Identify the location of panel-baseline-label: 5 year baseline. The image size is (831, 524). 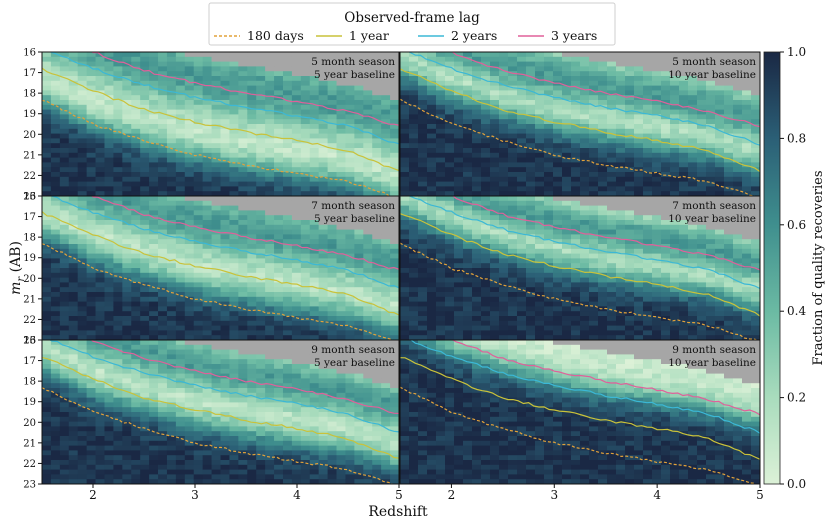
(354, 75).